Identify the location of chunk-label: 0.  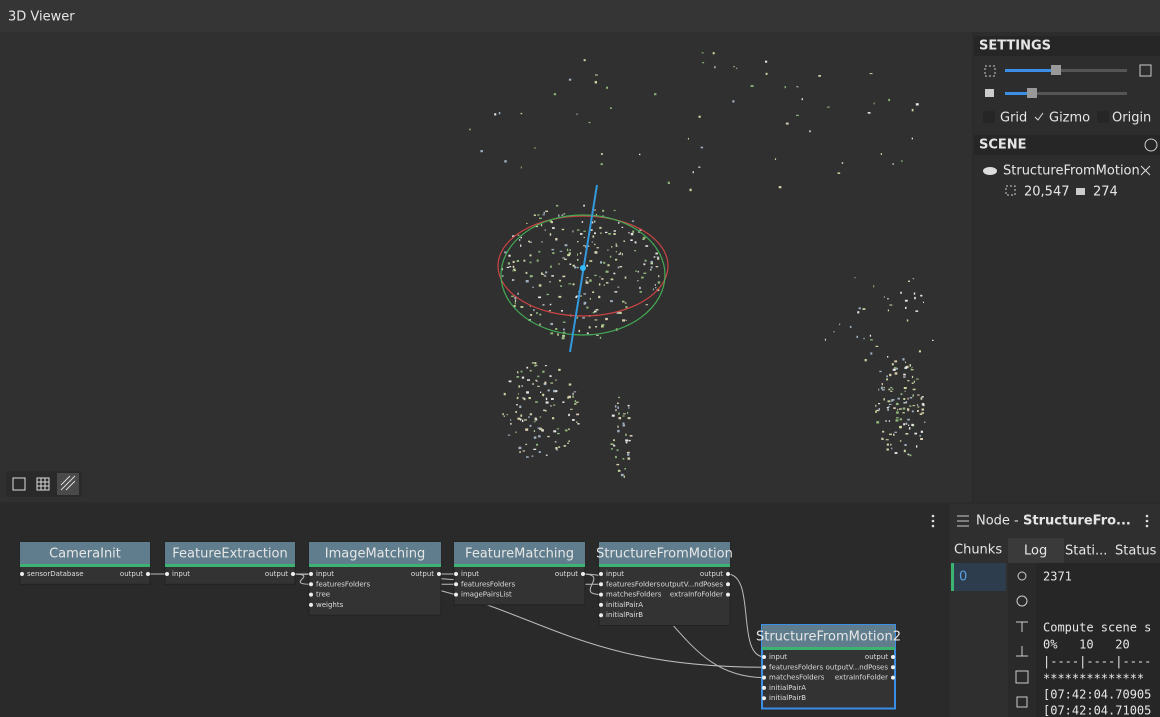
(963, 577).